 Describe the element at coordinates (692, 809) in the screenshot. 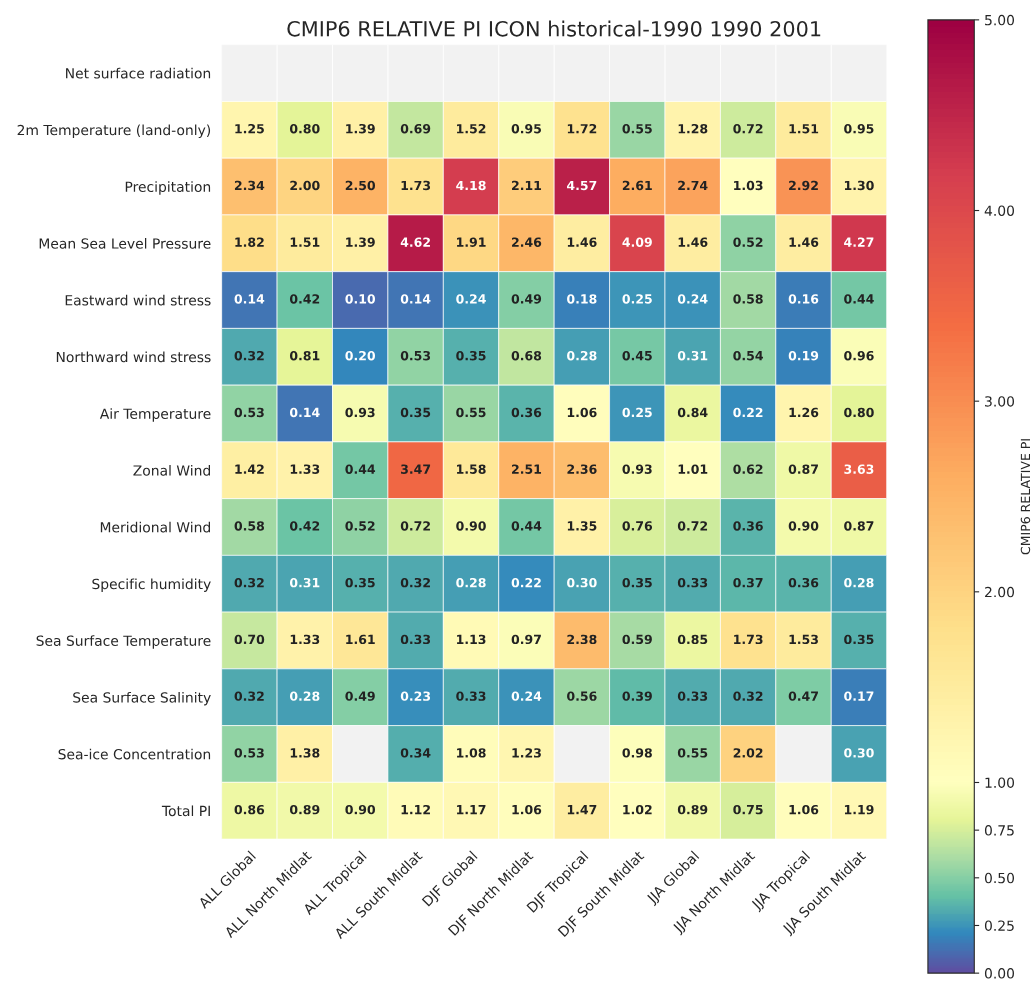

I see `data-label: 0.89` at that location.